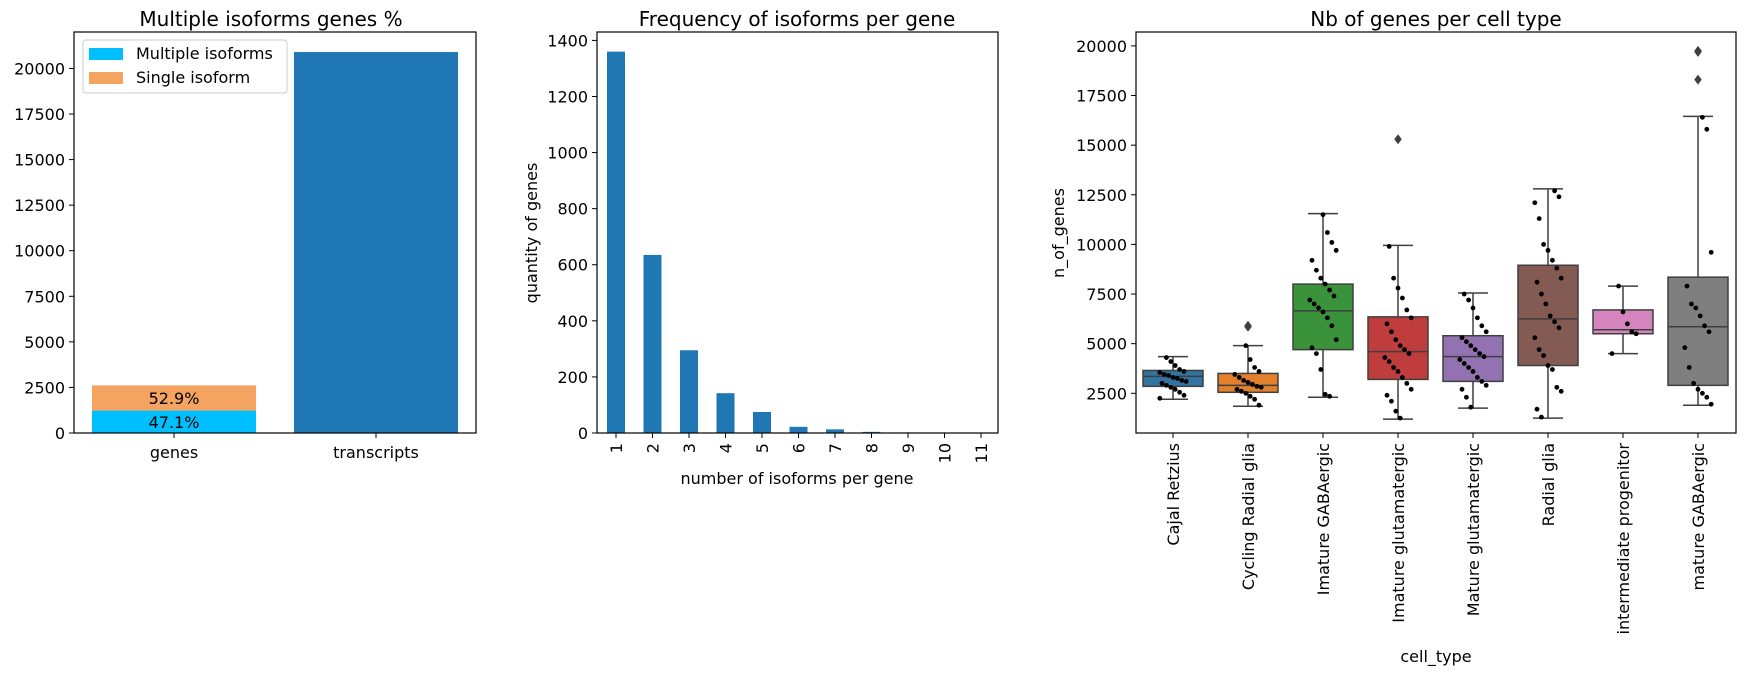 The image size is (1744, 675). Describe the element at coordinates (39, 205) in the screenshot. I see `chart1-ytick-label: 12500` at that location.